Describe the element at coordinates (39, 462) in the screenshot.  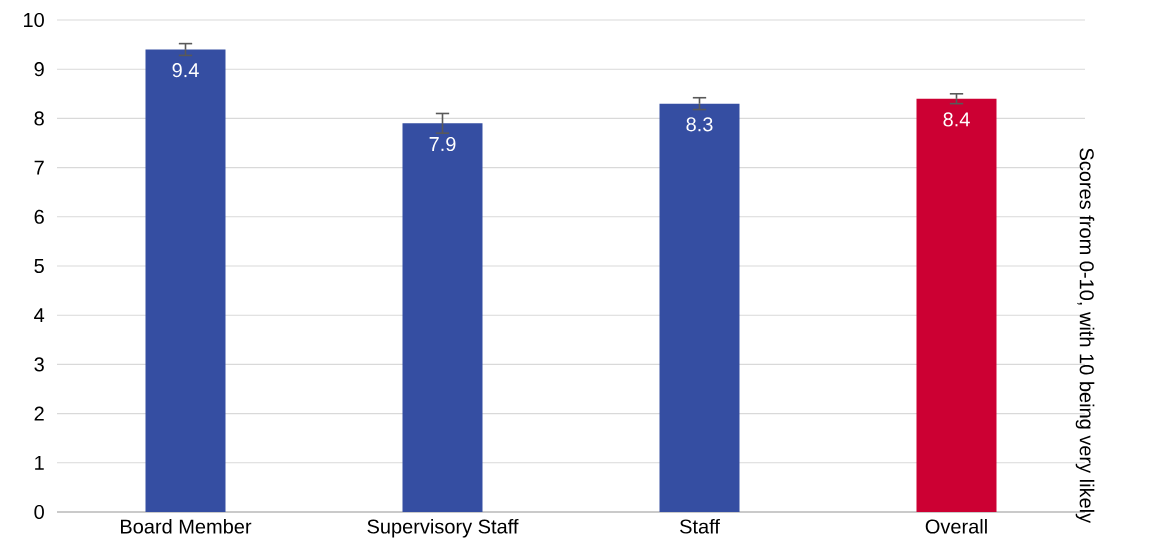
I see `y-tick-label: 1` at that location.